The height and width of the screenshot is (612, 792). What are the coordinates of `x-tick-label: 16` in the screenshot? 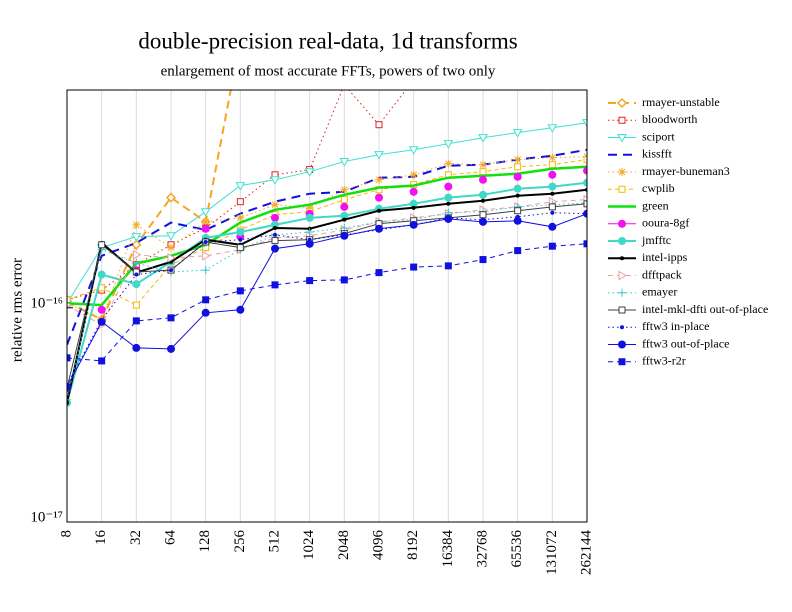 It's located at (101, 538).